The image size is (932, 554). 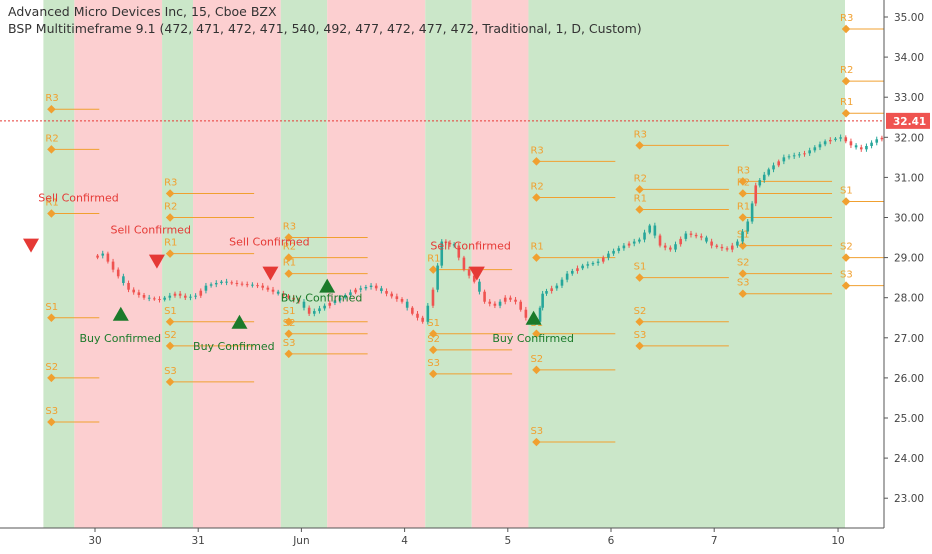 What do you see at coordinates (51, 307) in the screenshot?
I see `pivot-label-3: S1` at bounding box center [51, 307].